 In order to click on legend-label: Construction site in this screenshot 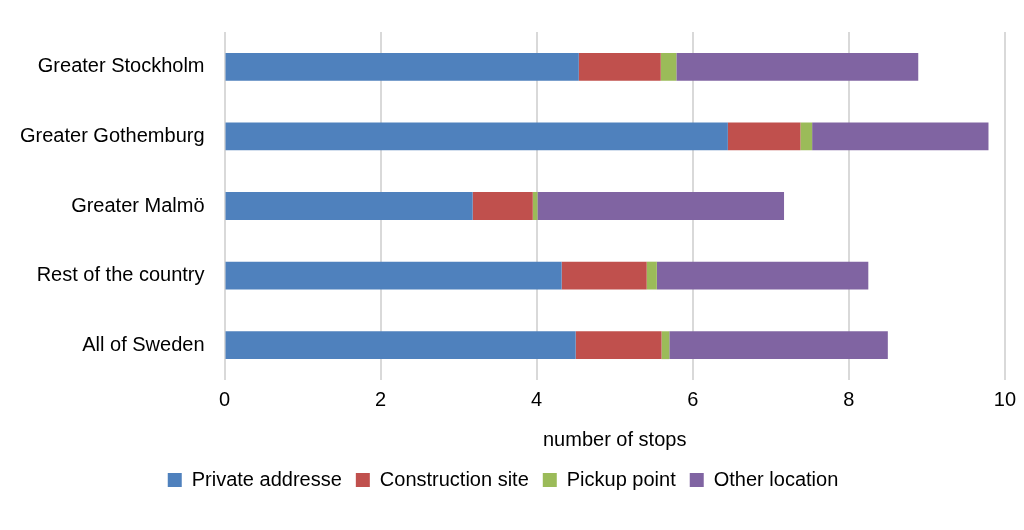, I will do `click(454, 478)`.